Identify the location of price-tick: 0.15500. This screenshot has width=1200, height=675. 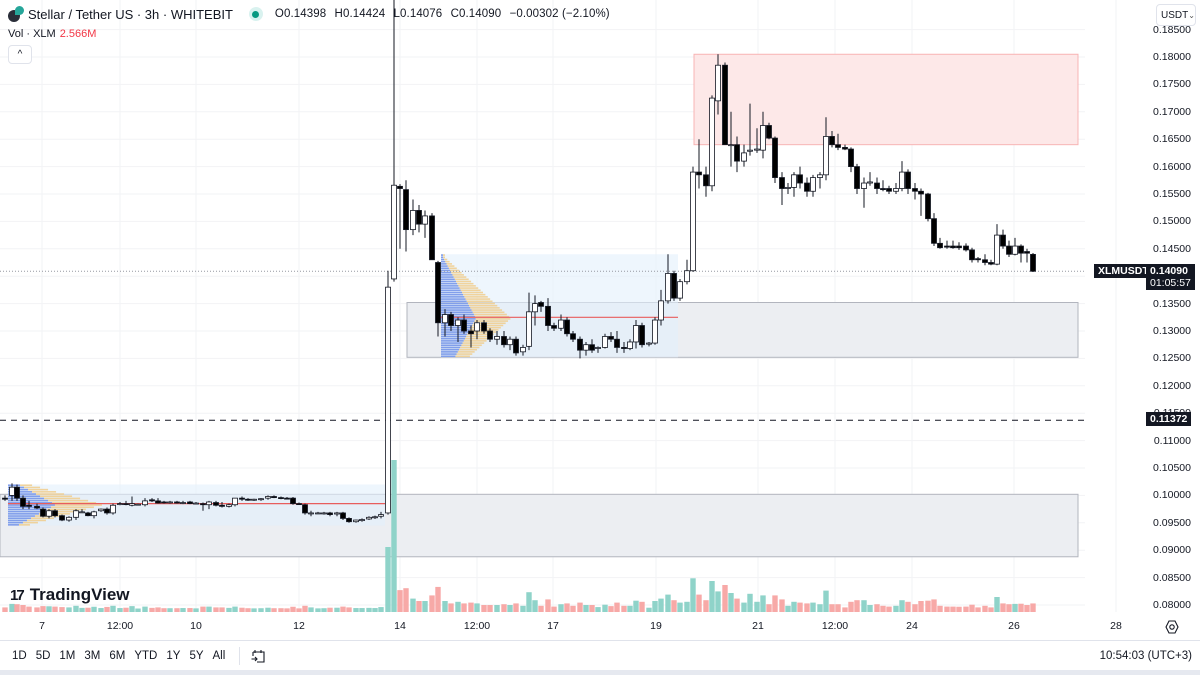
(1172, 194).